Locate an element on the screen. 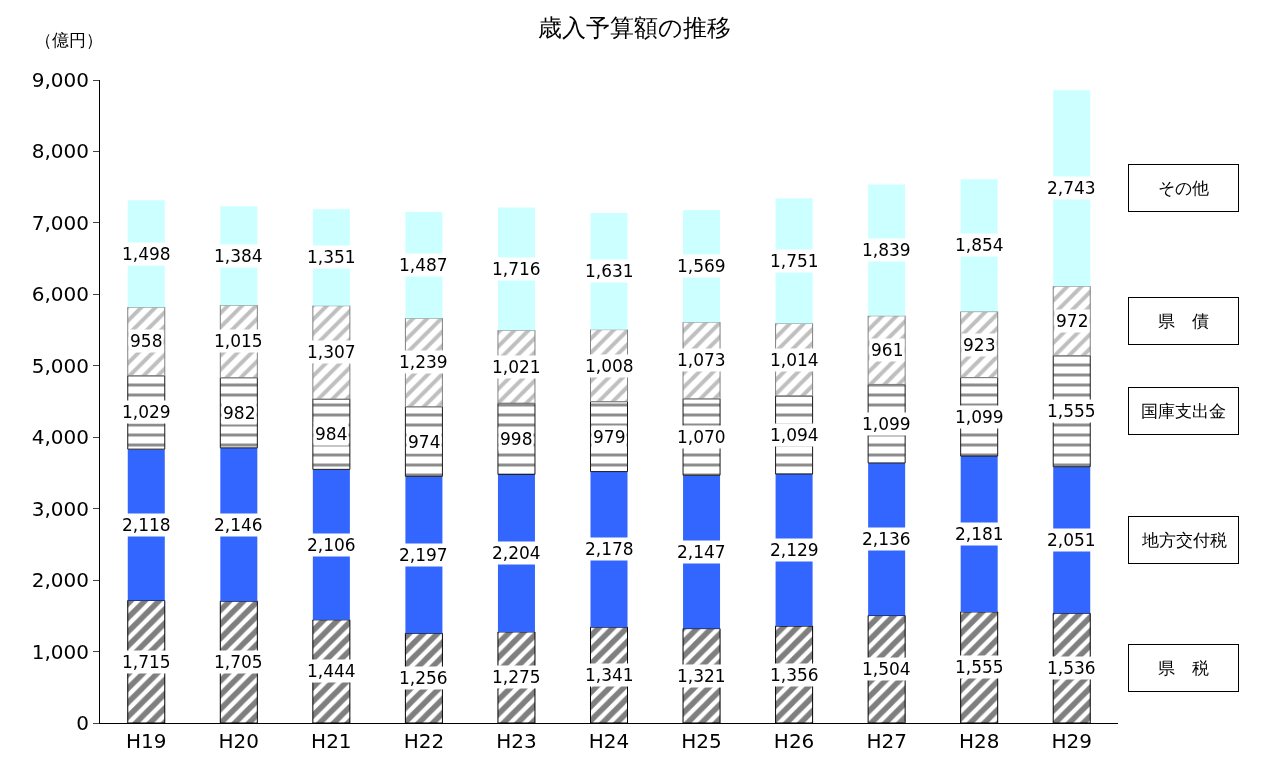 Image resolution: width=1268 pixels, height=773 pixels. data-label: 1,631 is located at coordinates (609, 271).